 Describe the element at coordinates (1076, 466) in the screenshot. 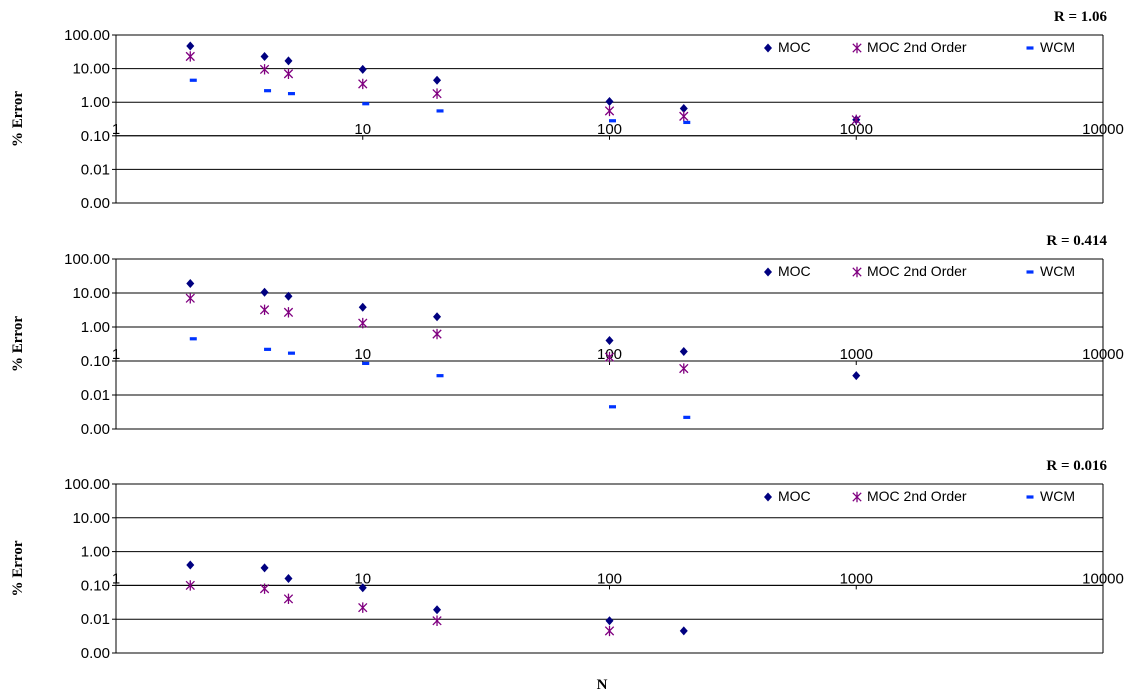

I see `chart-title: R = 0.016` at that location.